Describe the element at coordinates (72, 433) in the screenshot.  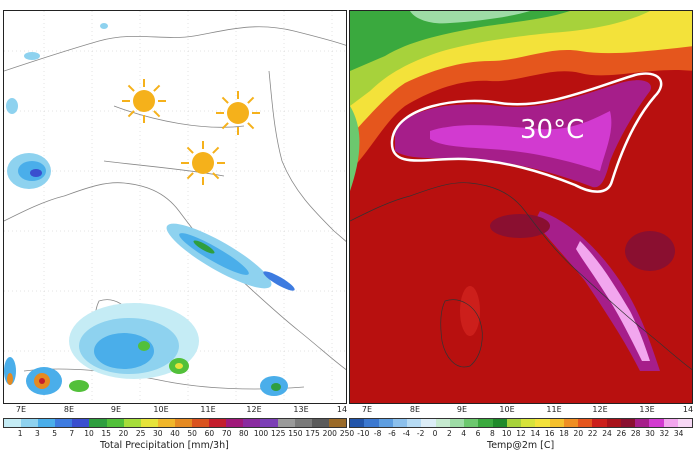
I see `colorbar-tick-label: 7` at that location.